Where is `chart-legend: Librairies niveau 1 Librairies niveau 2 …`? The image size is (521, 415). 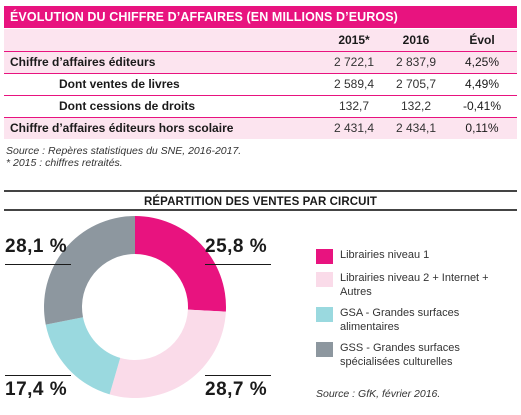
chart-legend: Librairies niveau 1 Librairies niveau 2 … is located at coordinates (416, 312).